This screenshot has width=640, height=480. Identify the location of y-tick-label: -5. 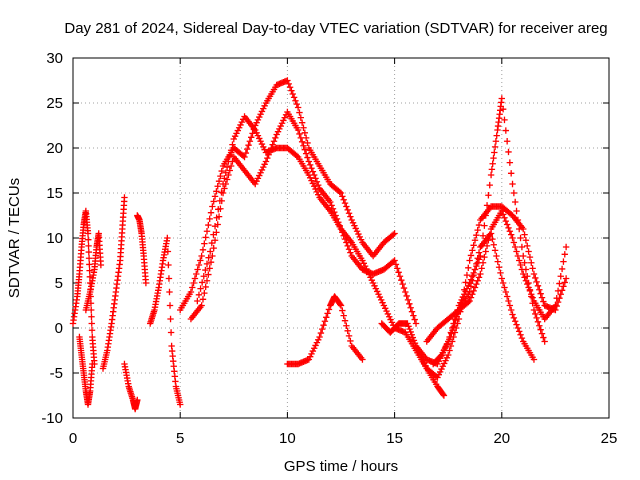
(56, 373).